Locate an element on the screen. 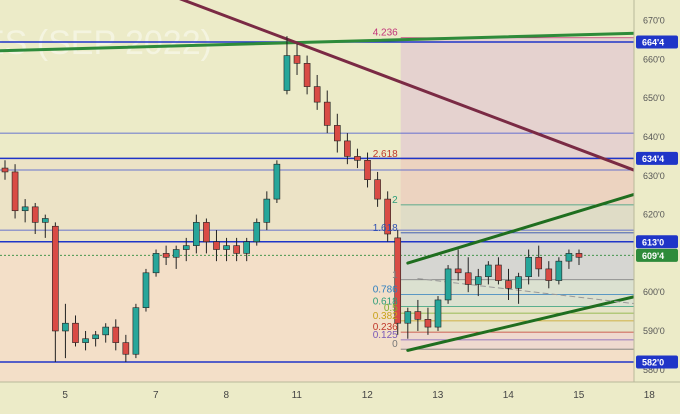 Image resolution: width=680 pixels, height=414 pixels. trendline-channel-upper is located at coordinates (539, 223).